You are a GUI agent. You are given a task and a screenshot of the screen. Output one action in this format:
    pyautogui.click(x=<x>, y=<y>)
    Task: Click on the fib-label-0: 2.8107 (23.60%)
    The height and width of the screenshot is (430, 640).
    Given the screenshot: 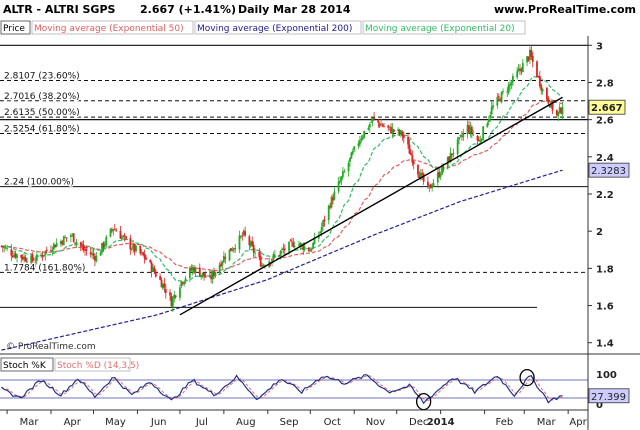 What is the action you would take?
    pyautogui.click(x=42, y=76)
    